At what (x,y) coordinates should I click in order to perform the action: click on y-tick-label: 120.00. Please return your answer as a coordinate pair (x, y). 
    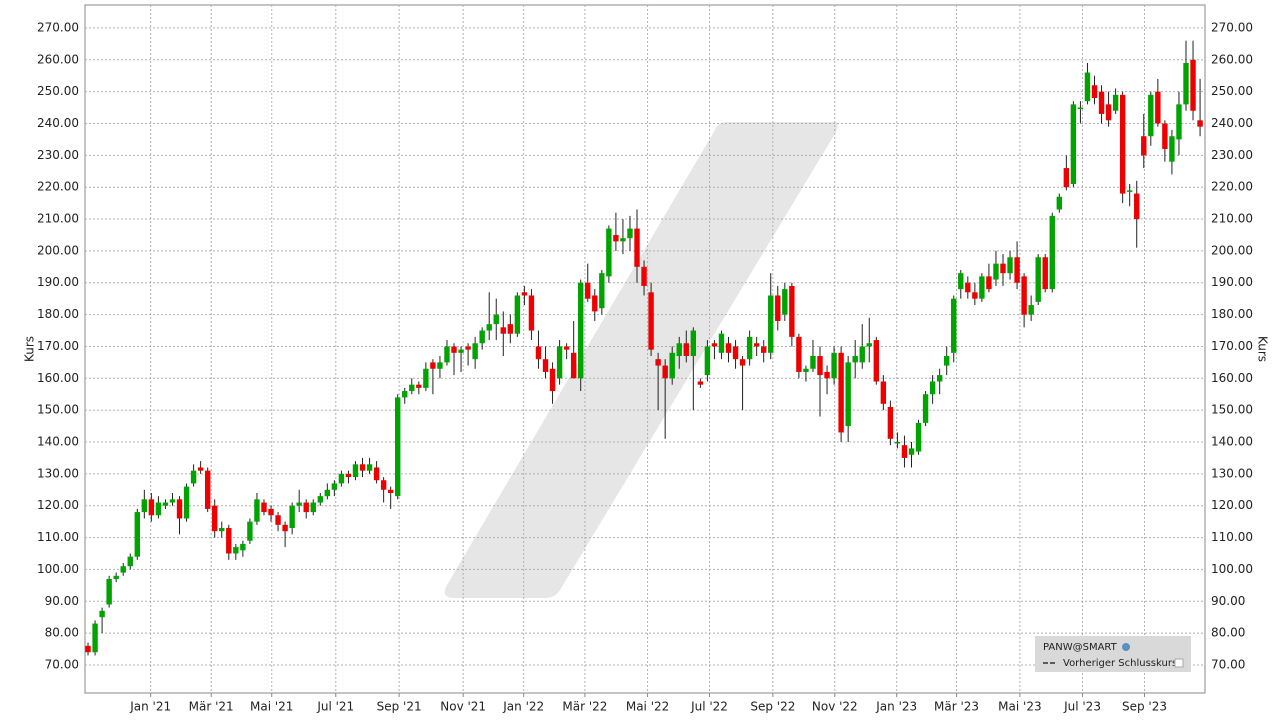
    Looking at the image, I should click on (58, 505).